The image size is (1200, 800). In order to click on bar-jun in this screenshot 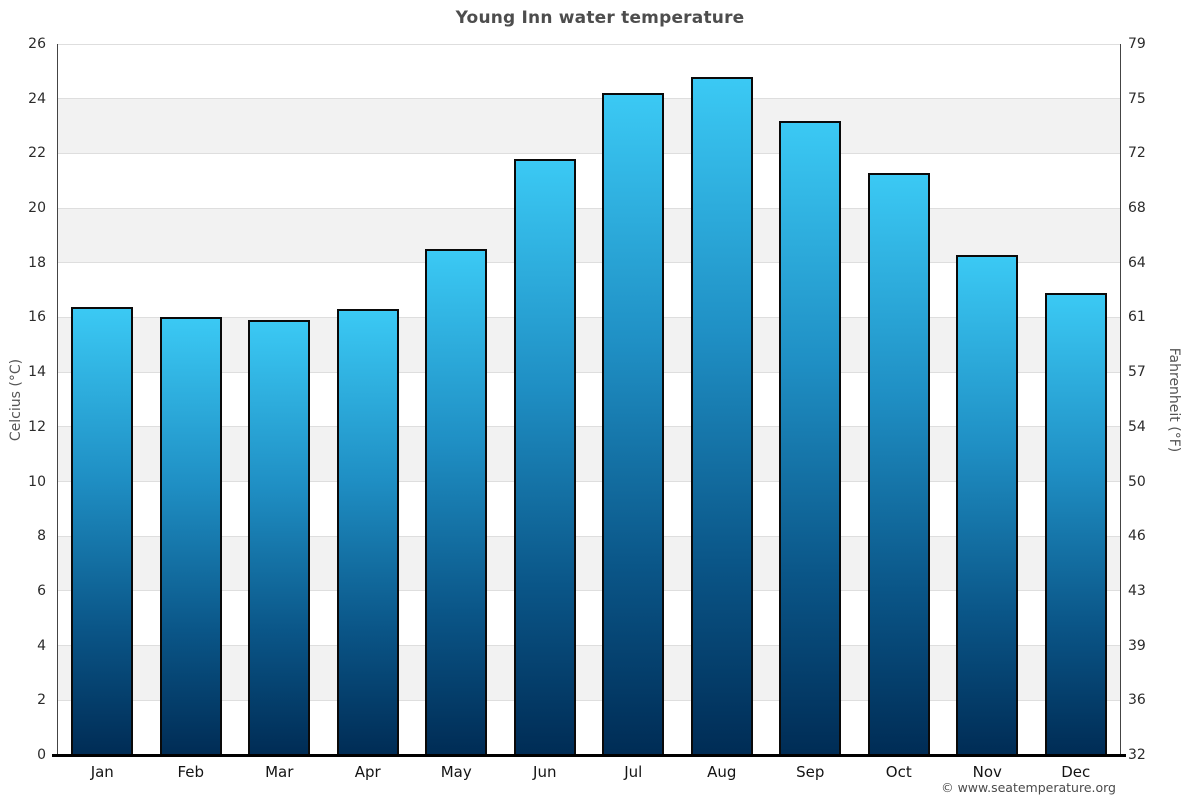, I will do `click(544, 456)`.